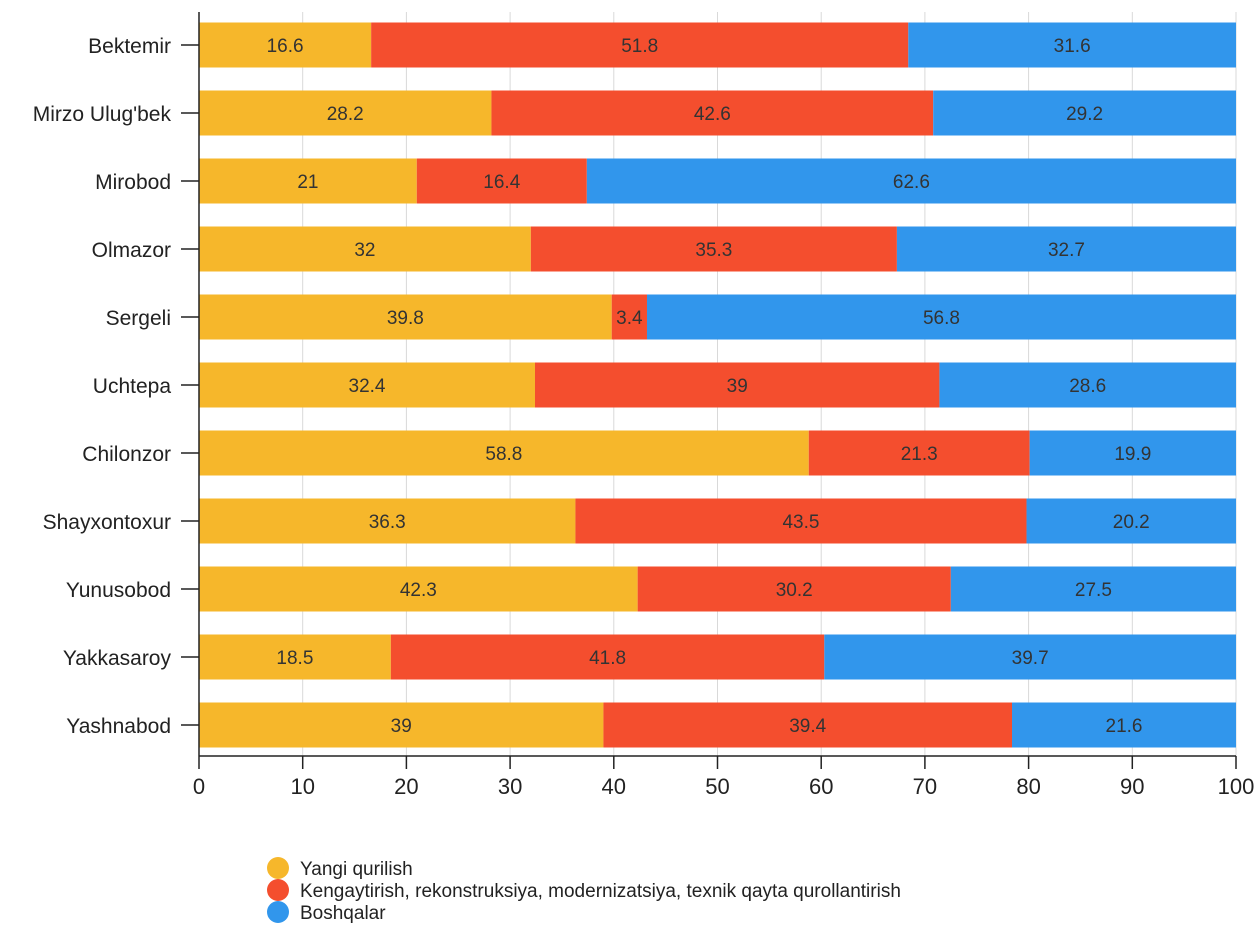  I want to click on x-tick-label-2: 20, so click(406, 786).